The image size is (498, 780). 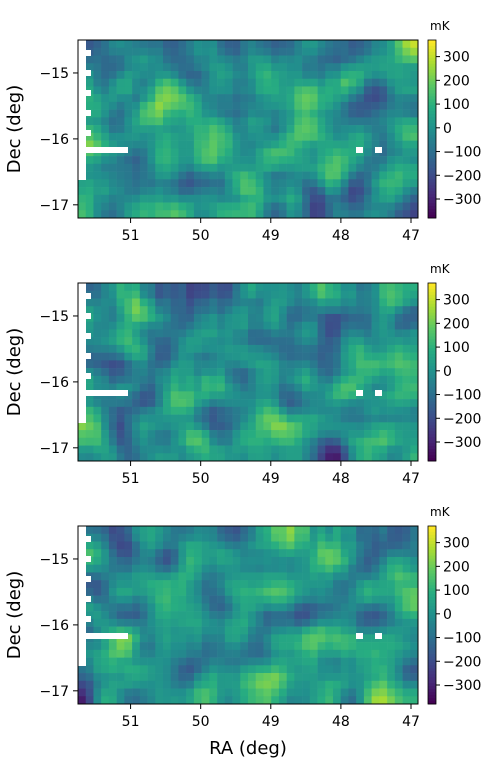 I want to click on colorbar-tick-label: −300, so click(x=462, y=443).